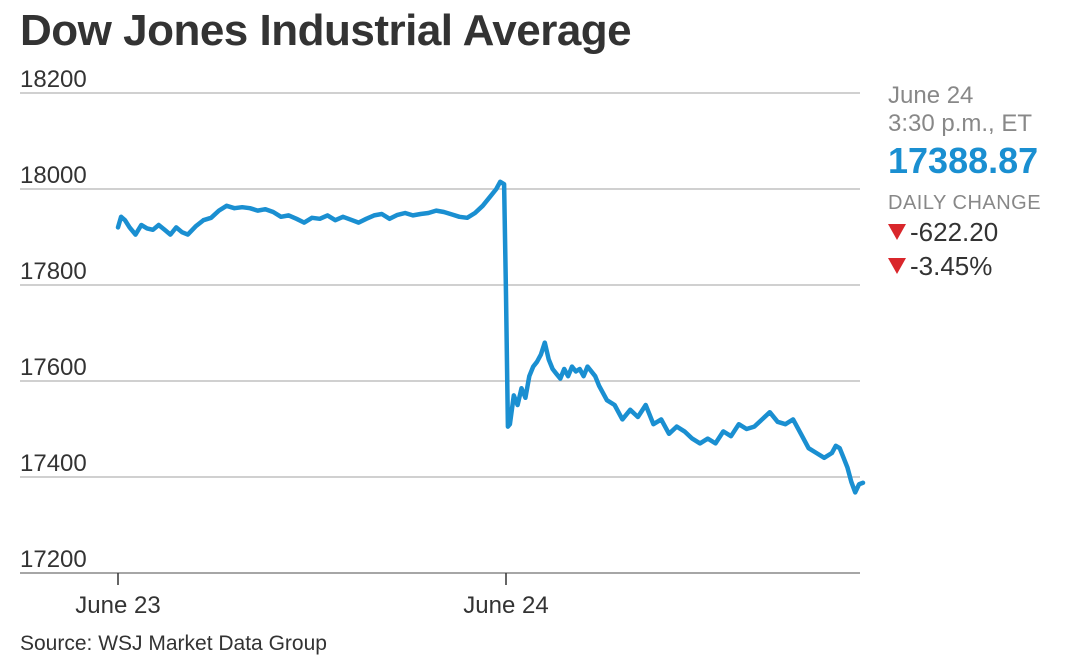 The width and height of the screenshot is (1076, 670). What do you see at coordinates (53, 319) in the screenshot?
I see `y-axis-ticks: 18200 18000 17800 17600 17400 17200` at bounding box center [53, 319].